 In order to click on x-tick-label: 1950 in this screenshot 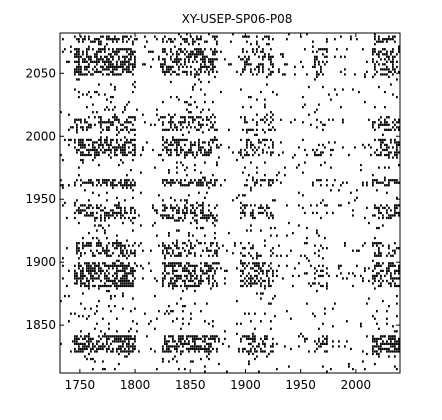, I will do `click(300, 385)`.